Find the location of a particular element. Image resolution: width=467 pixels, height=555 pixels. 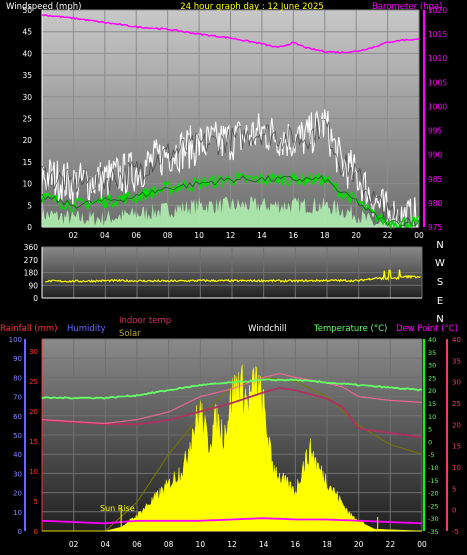

series-average-line is located at coordinates (230, 199).